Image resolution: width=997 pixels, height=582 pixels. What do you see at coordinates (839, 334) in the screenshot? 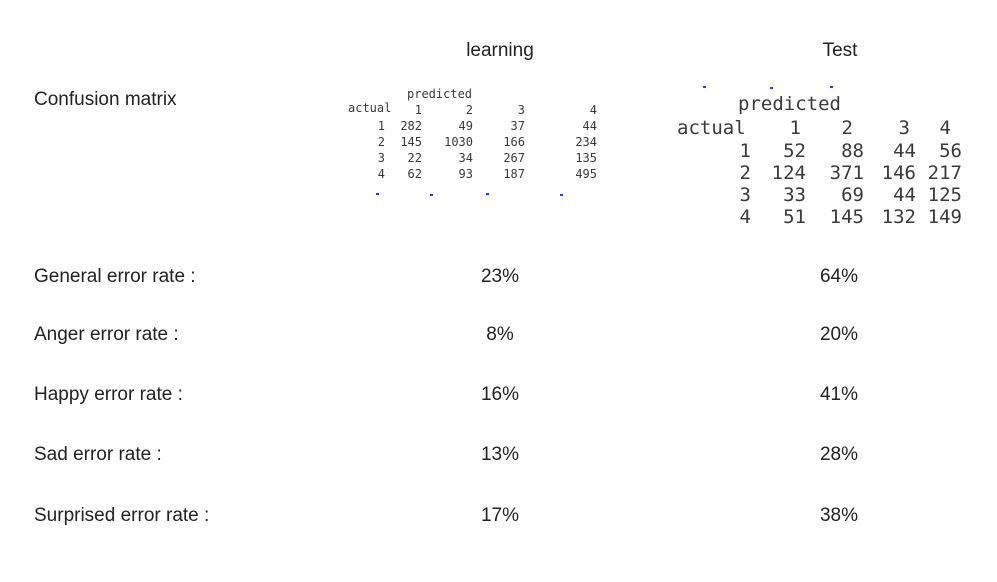
I see `anger-error-rate-test: 20%` at bounding box center [839, 334].